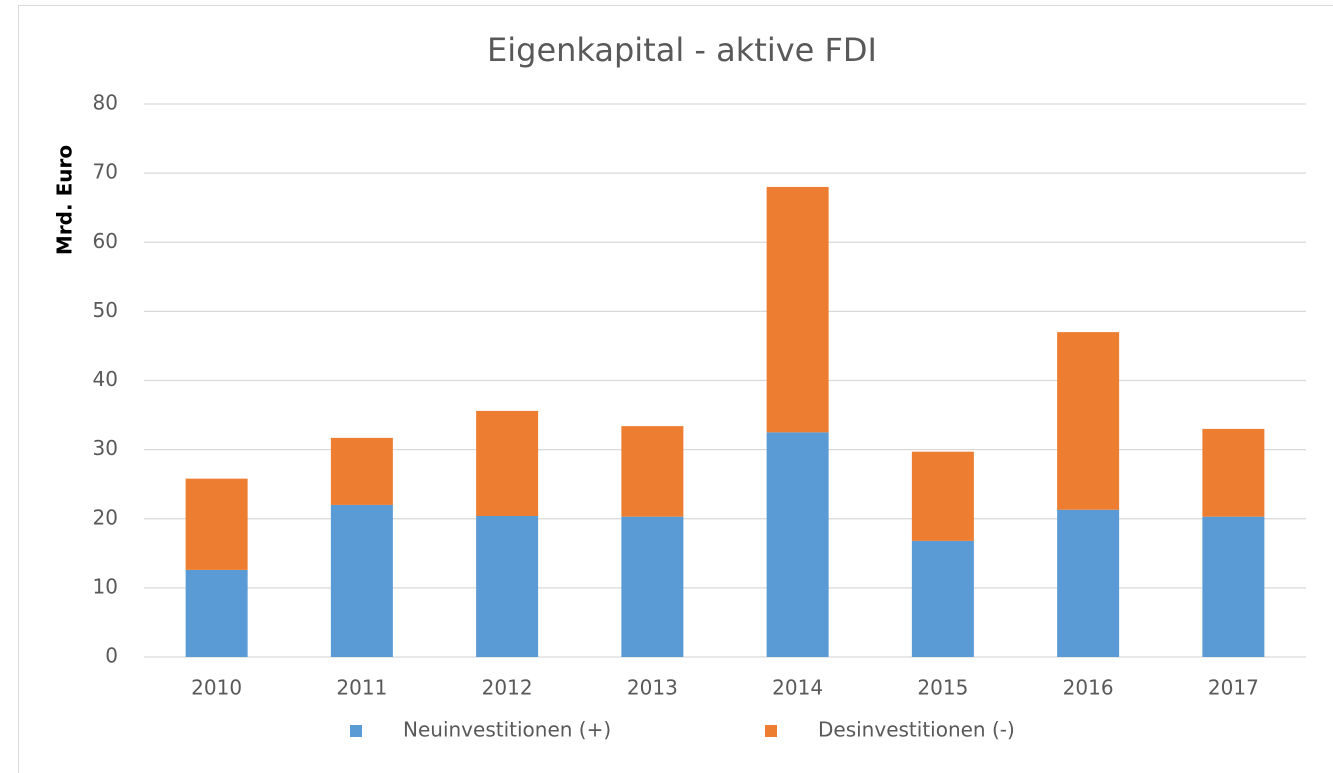  I want to click on y-tick-label: 70, so click(105, 172).